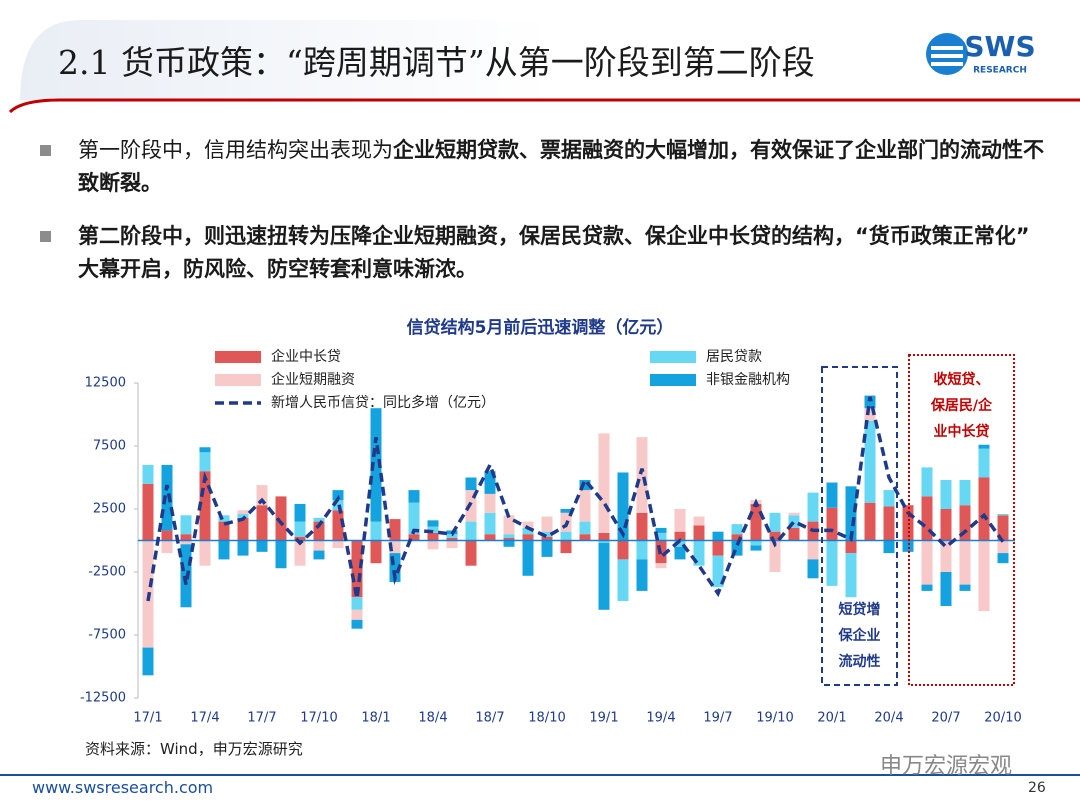 Image resolution: width=1080 pixels, height=810 pixels. I want to click on annotation-text: 短贷增, so click(860, 609).